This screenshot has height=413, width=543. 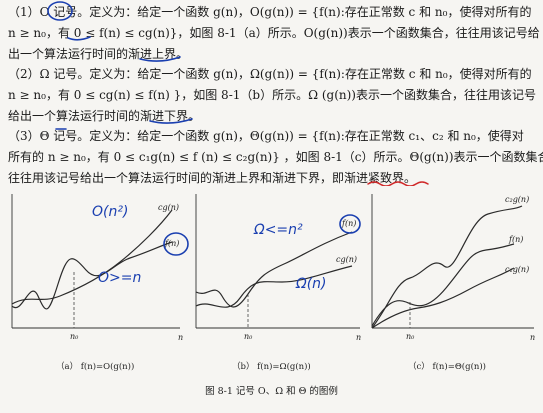 What do you see at coordinates (110, 212) in the screenshot?
I see `handwritten-note: O(n²)` at bounding box center [110, 212].